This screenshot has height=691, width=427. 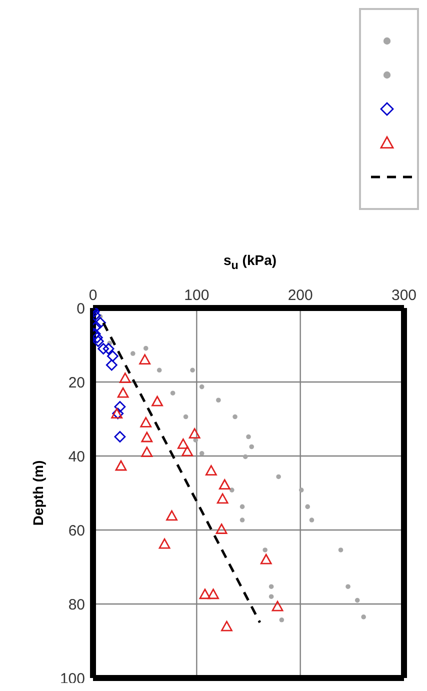 What do you see at coordinates (38, 493) in the screenshot?
I see `y-axis-title: Depth (m)` at bounding box center [38, 493].